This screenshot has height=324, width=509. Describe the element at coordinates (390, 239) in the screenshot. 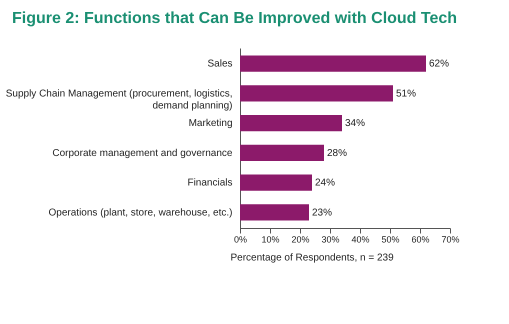

I see `x-tick-label: 50%` at that location.